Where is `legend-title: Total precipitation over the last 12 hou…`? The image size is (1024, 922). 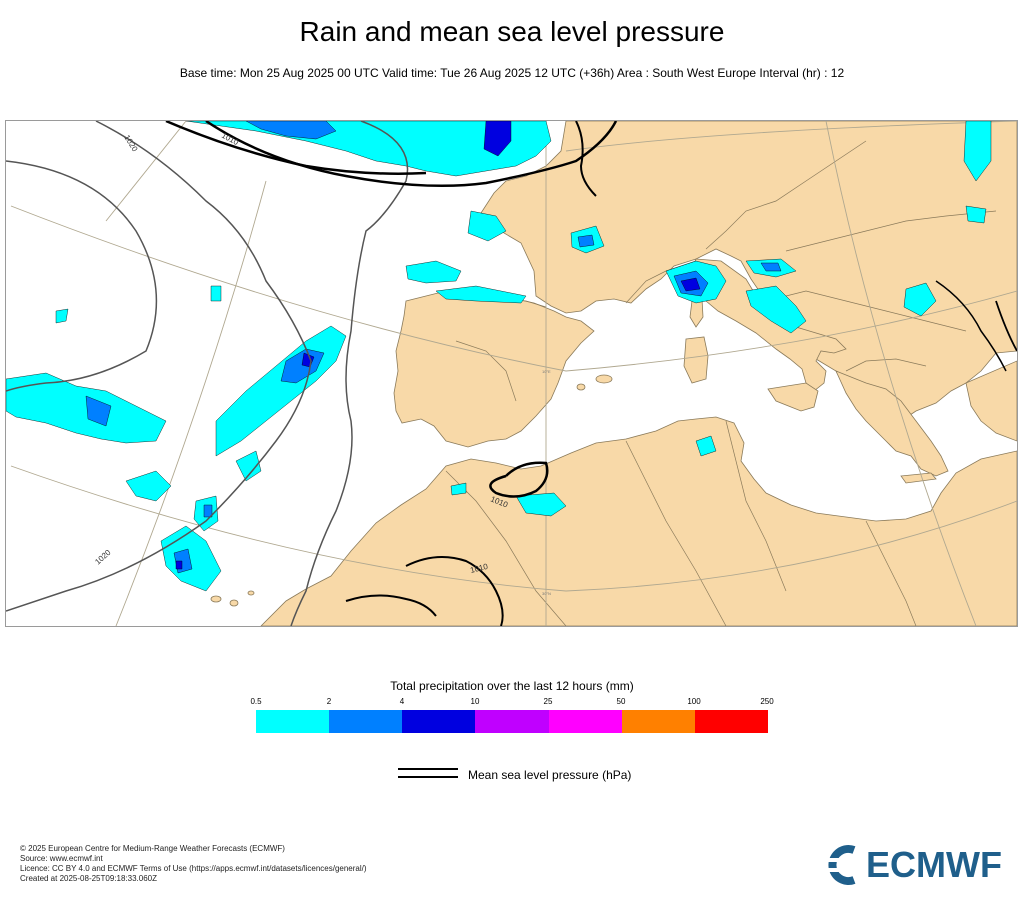 legend-title: Total precipitation over the last 12 hou… is located at coordinates (512, 686).